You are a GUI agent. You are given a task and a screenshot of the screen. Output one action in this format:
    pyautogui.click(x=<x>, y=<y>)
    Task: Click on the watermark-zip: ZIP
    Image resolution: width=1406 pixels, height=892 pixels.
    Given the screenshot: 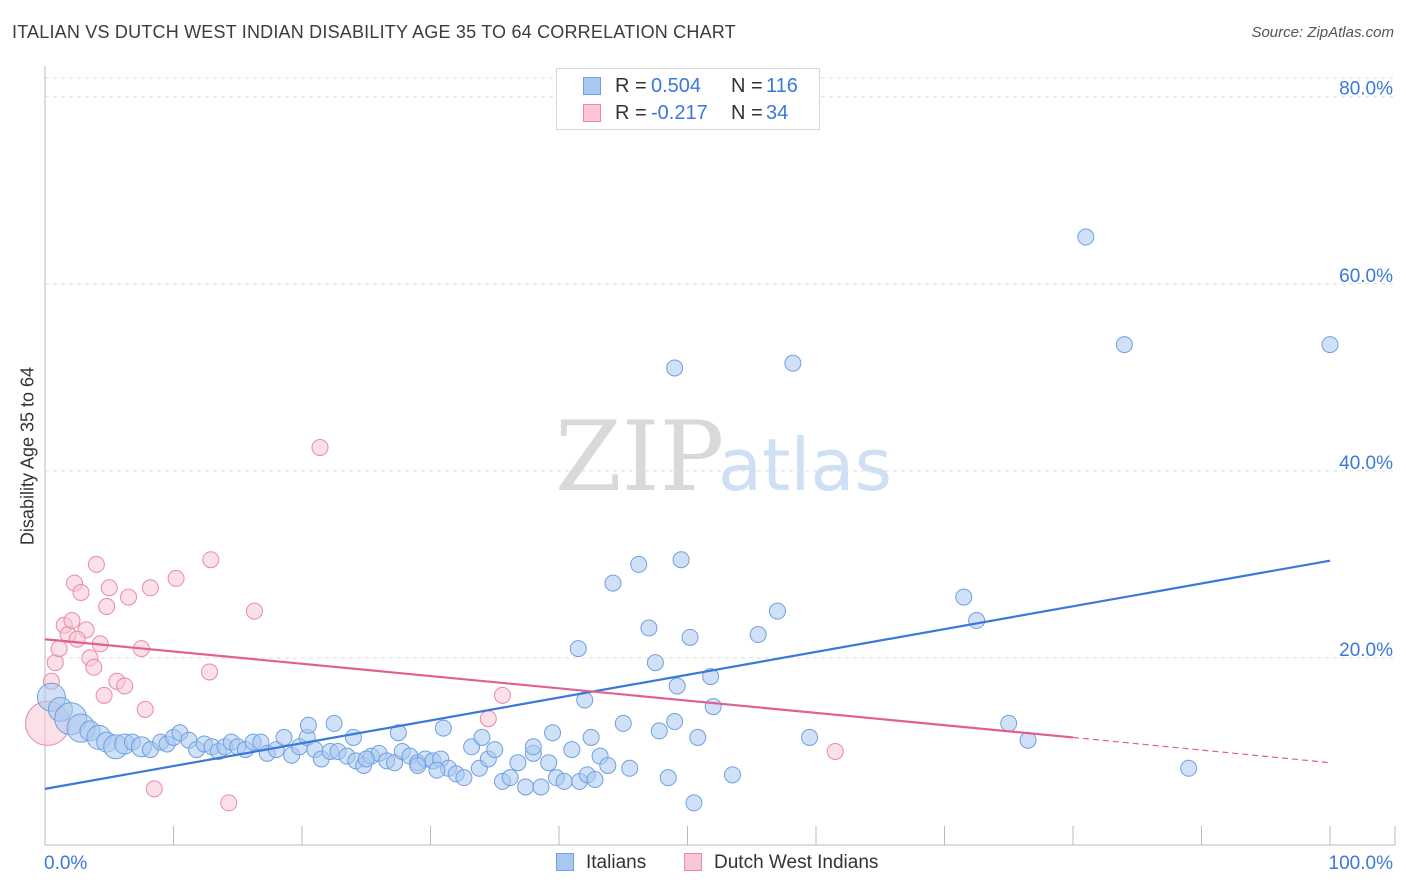 What is the action you would take?
    pyautogui.click(x=639, y=457)
    